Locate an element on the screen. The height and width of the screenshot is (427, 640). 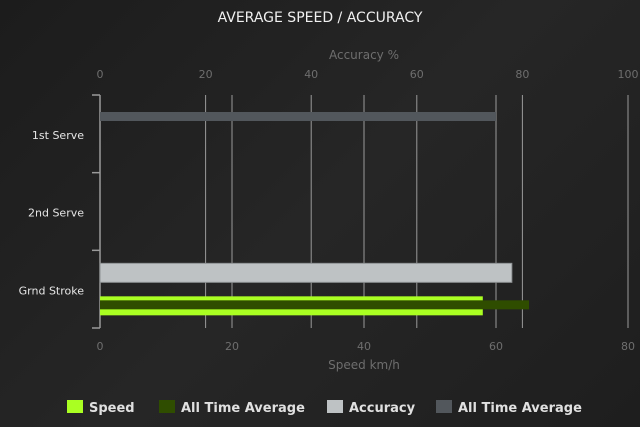
tick-label-bottom: 80 is located at coordinates (628, 346).